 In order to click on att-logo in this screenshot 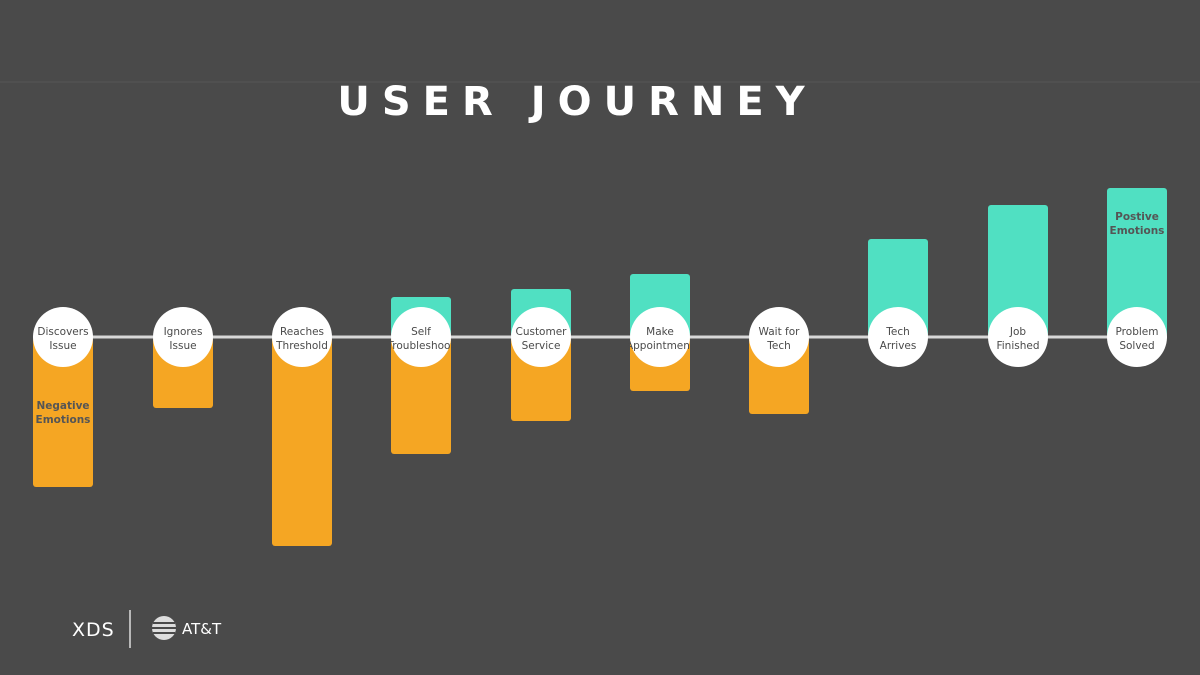, I will do `click(164, 628)`.